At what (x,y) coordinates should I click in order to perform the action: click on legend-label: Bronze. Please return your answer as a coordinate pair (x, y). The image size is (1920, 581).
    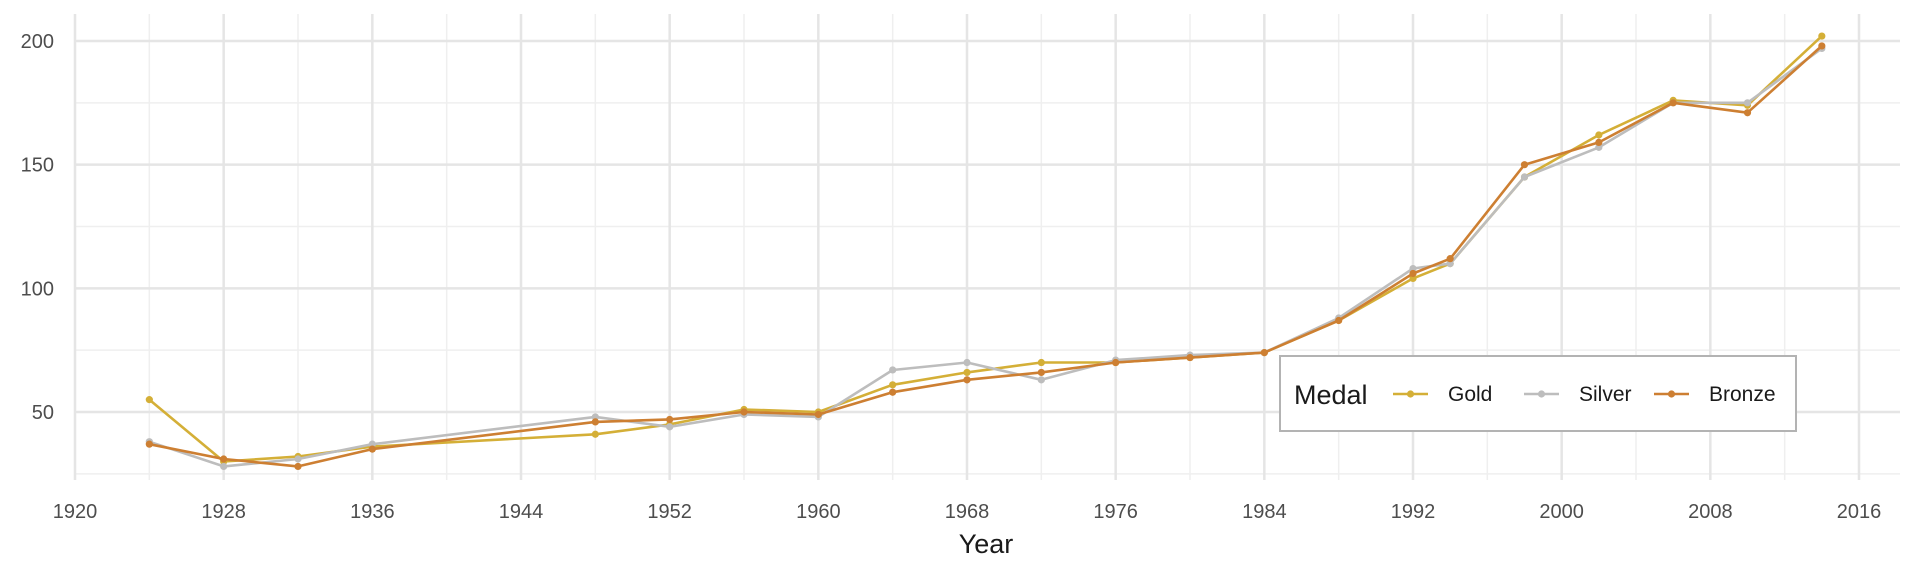
    Looking at the image, I should click on (1742, 394).